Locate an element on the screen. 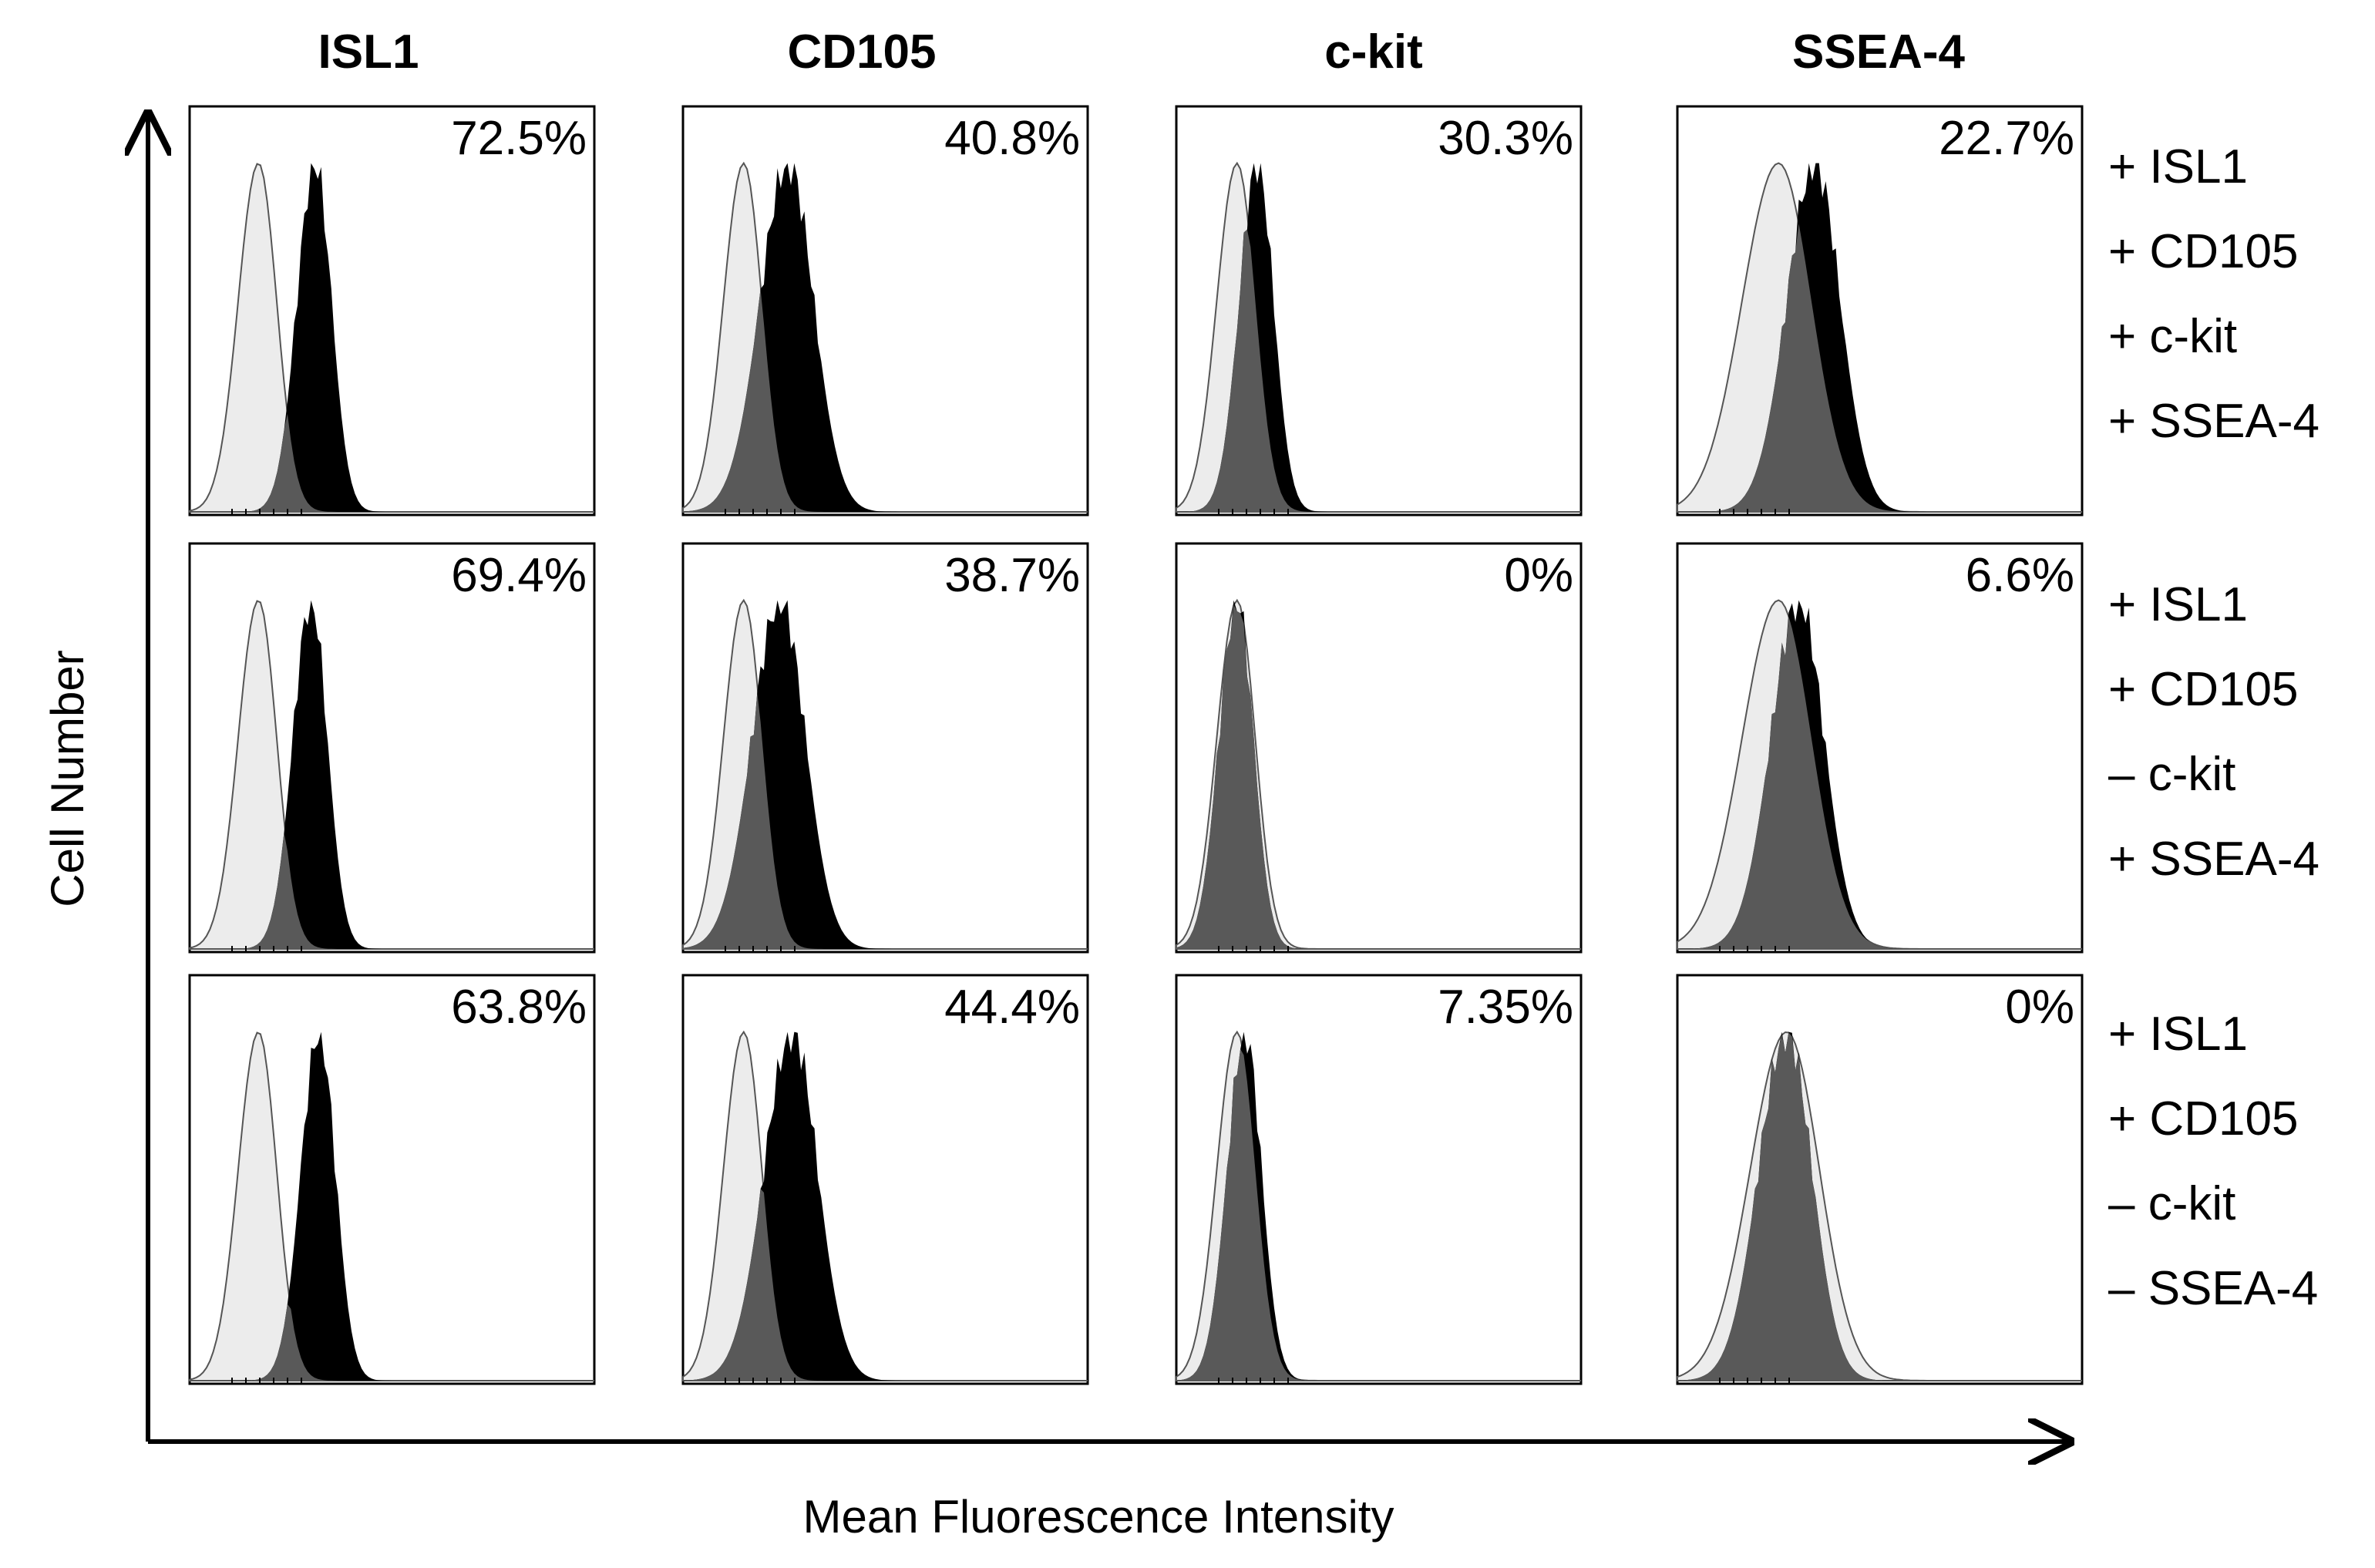 The image size is (2375, 1568). percentage-label-r2-isl1: 69.4% is located at coordinates (519, 575).